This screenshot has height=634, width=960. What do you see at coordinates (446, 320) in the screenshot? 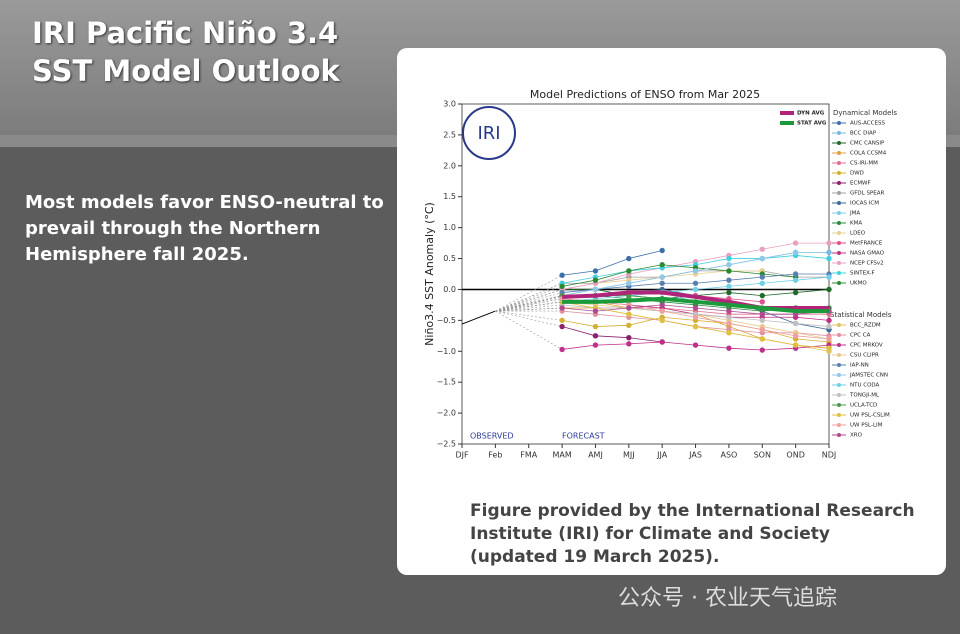
I see `y-tick-label: −0.5` at bounding box center [446, 320].